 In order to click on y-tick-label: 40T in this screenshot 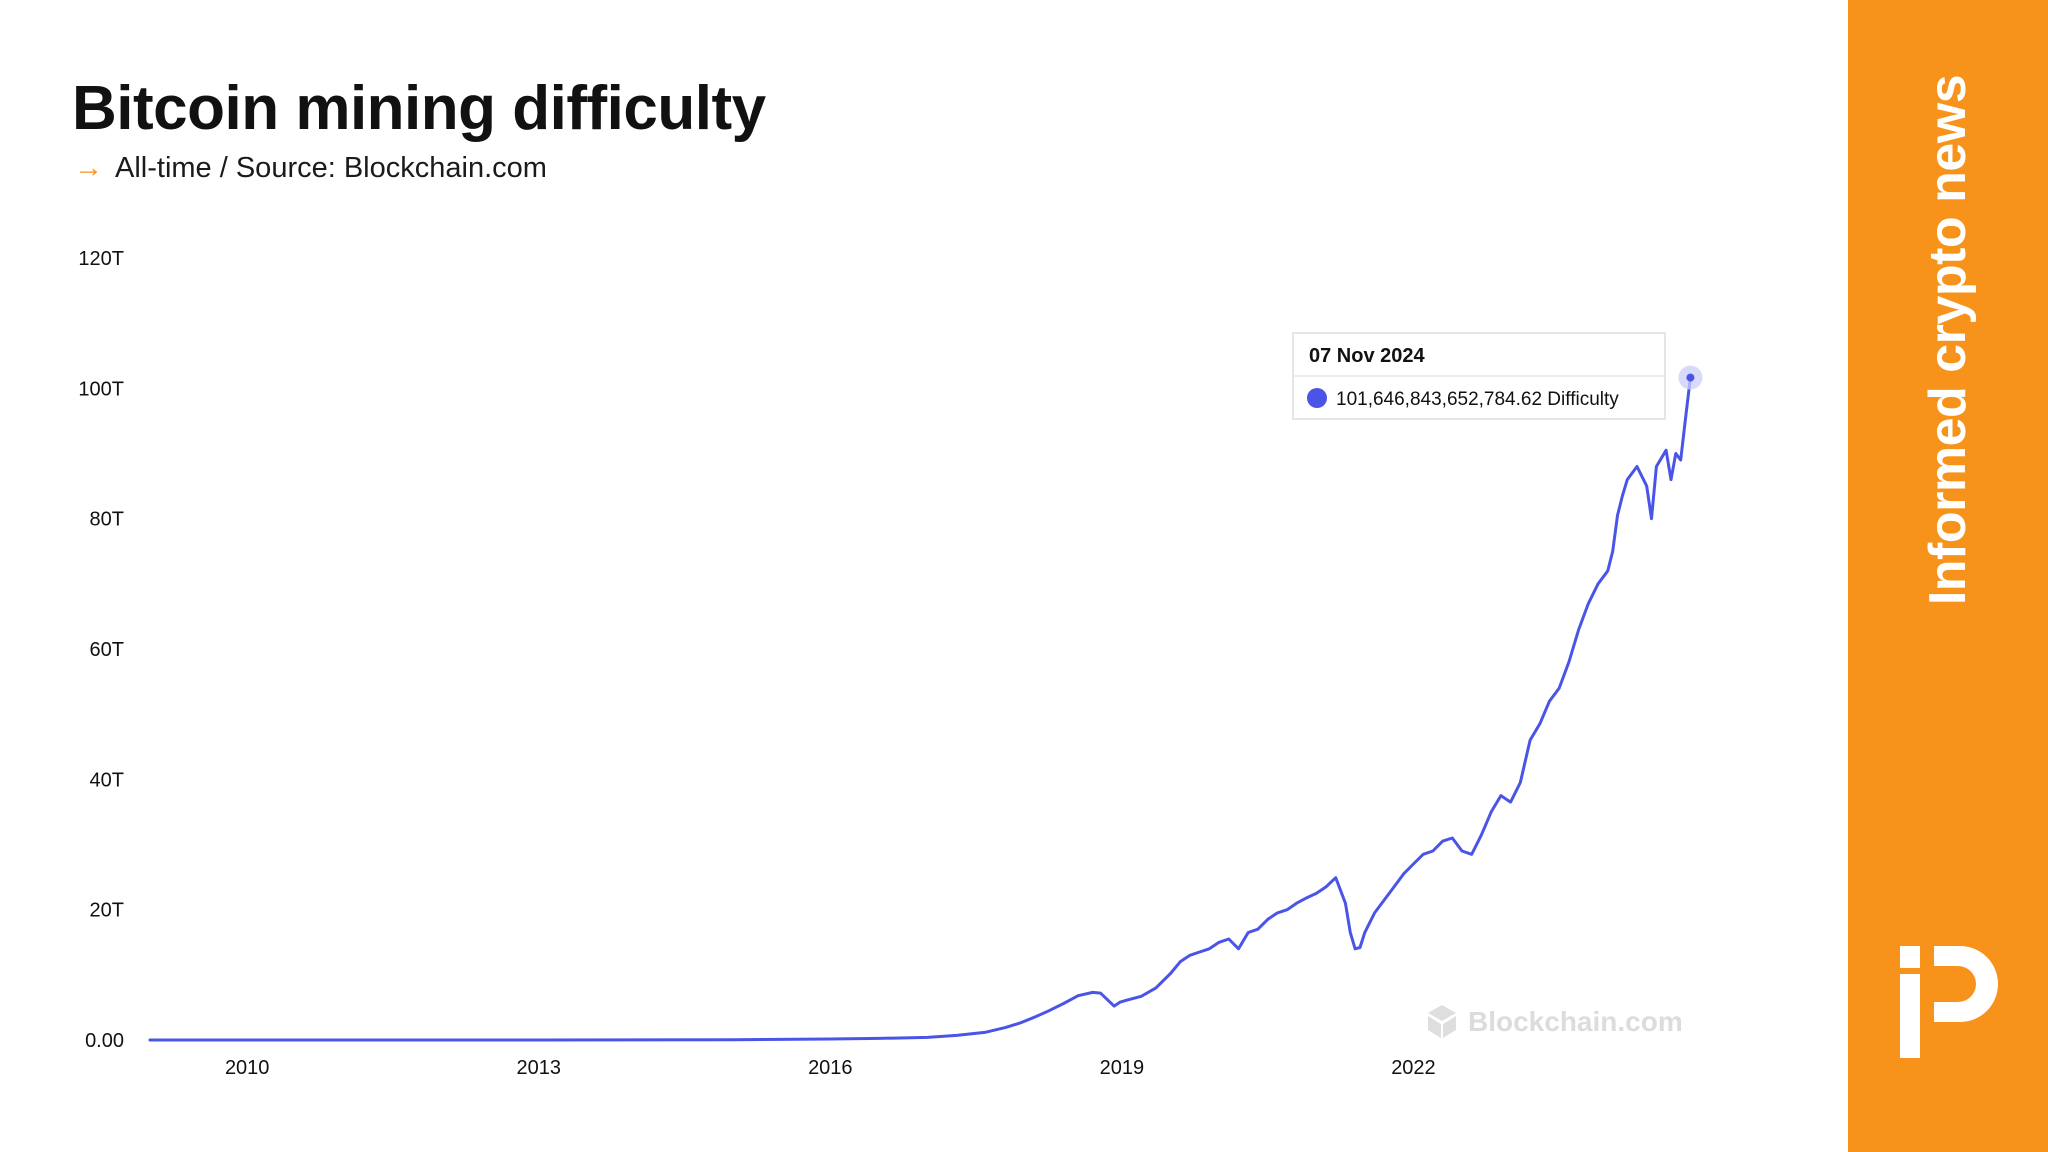, I will do `click(107, 780)`.